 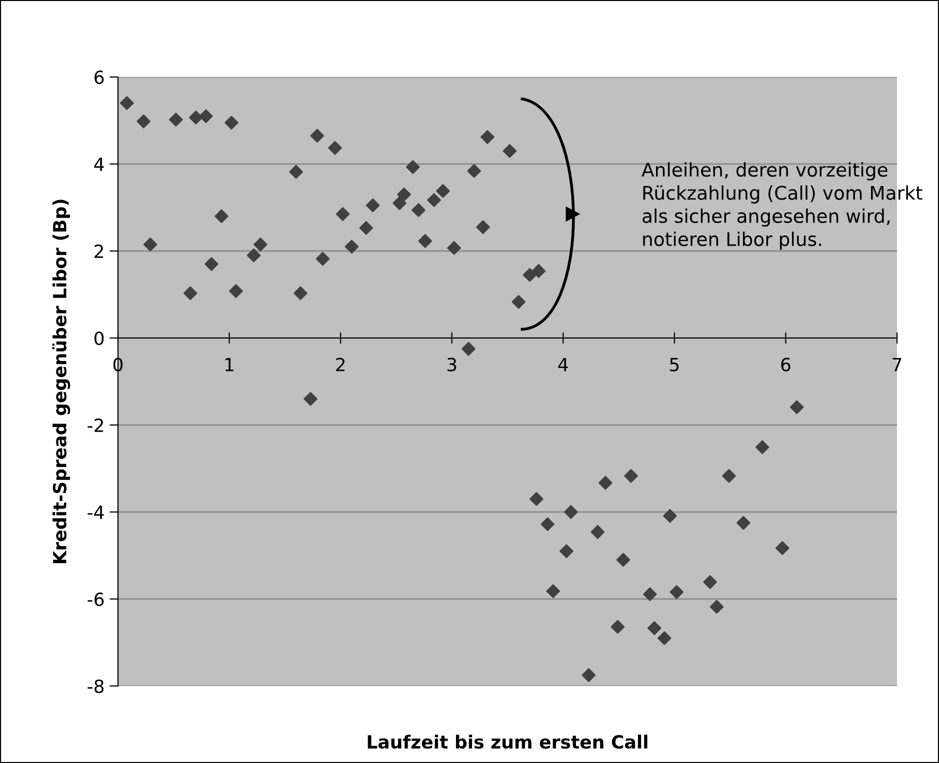 I want to click on y-tick-label: 6, so click(x=99, y=77).